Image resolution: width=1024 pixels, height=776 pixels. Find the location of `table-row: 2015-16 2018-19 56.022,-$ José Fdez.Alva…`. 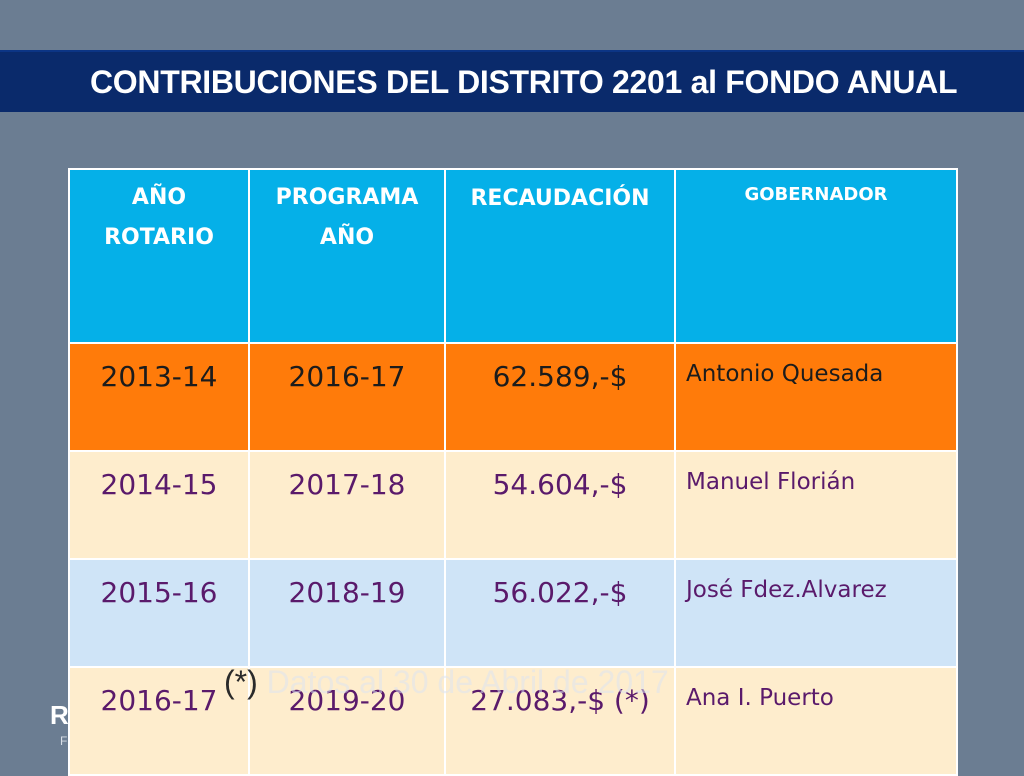

table-row: 2015-16 2018-19 56.022,-$ José Fdez.Alva… is located at coordinates (513, 613).